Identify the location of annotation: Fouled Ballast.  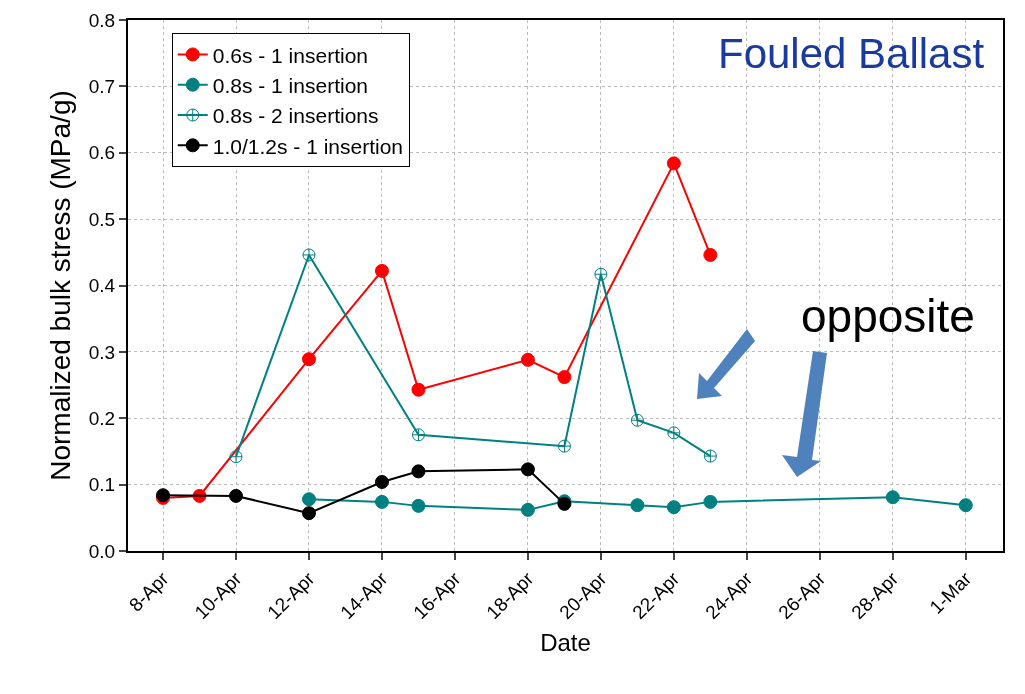
(851, 53).